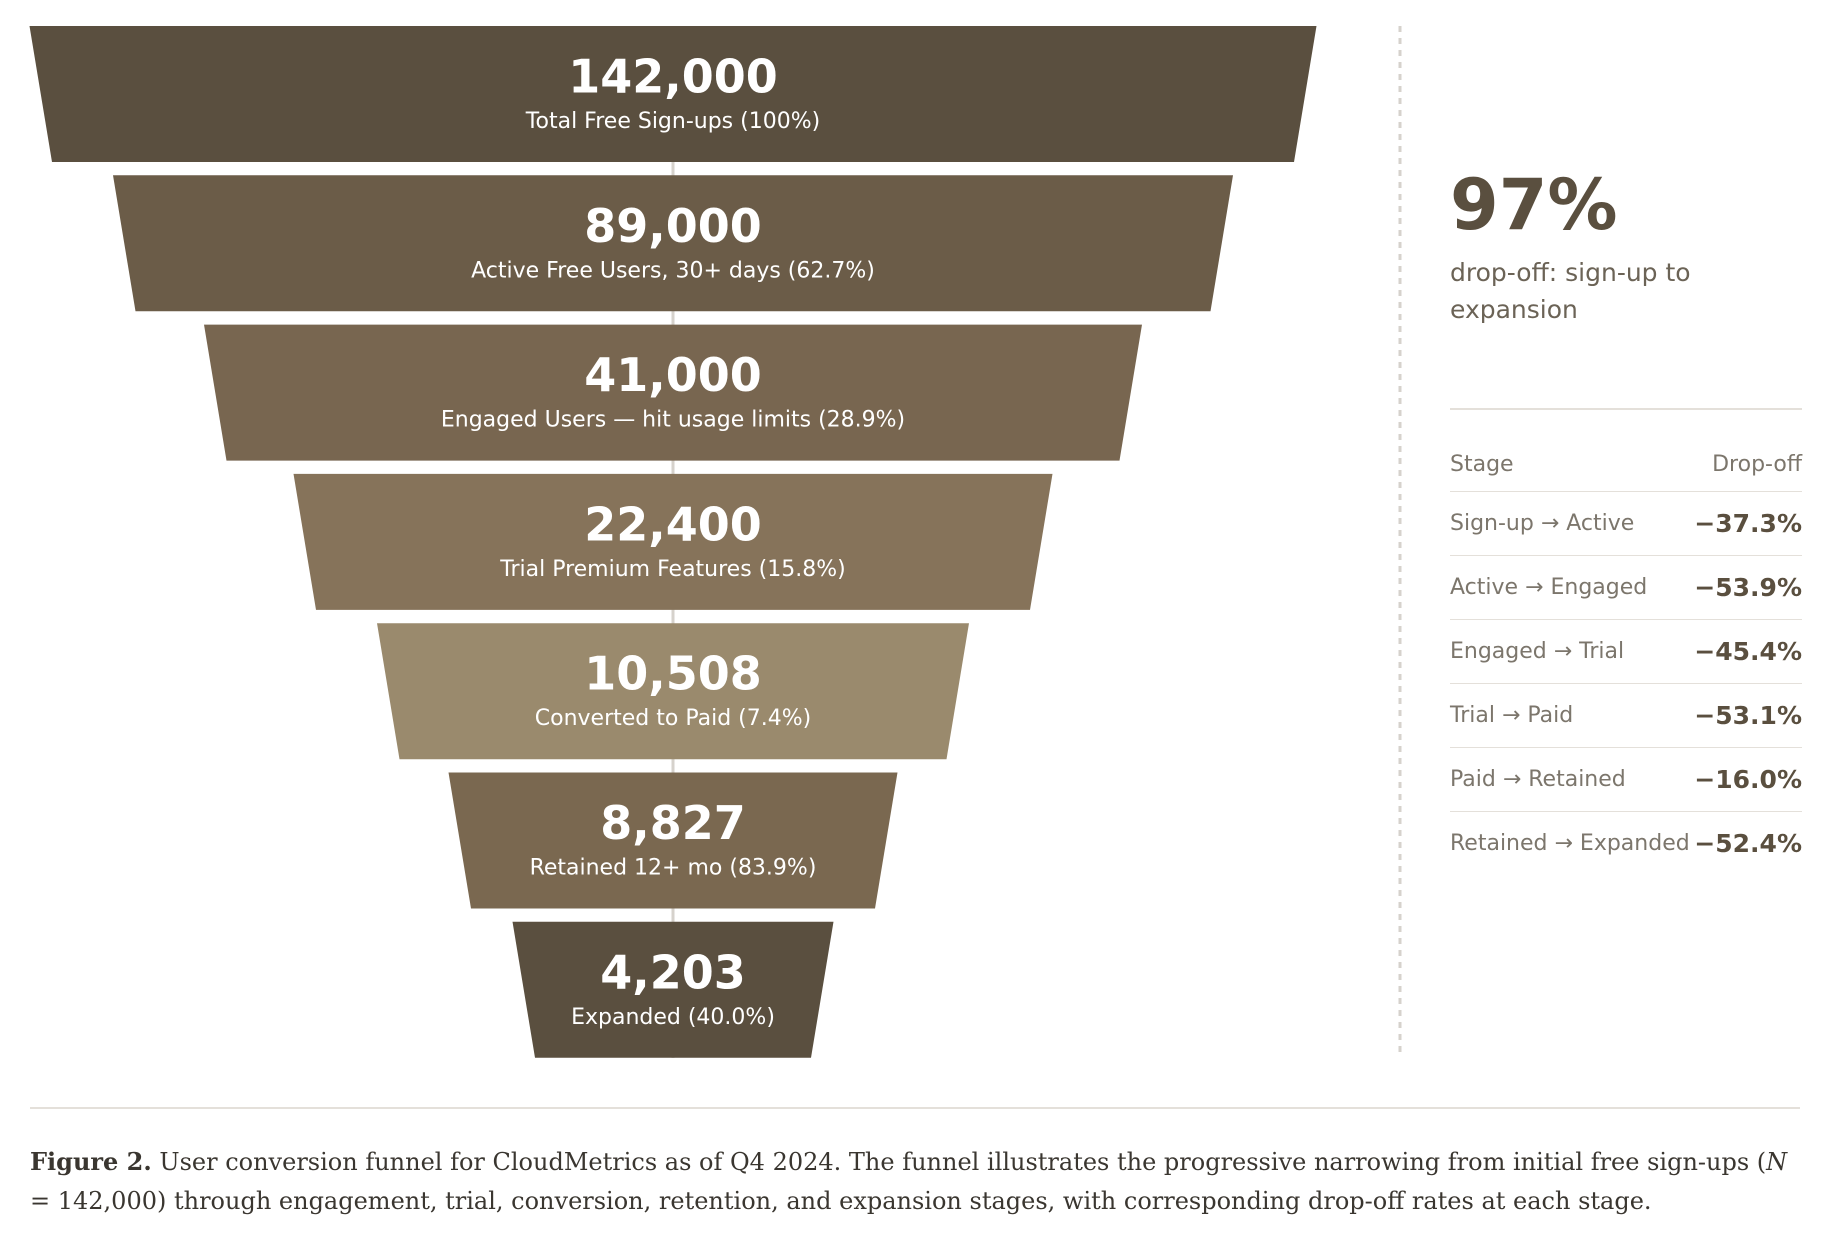 Image resolution: width=1834 pixels, height=1234 pixels. What do you see at coordinates (673, 972) in the screenshot?
I see `stage-value: 4,203` at bounding box center [673, 972].